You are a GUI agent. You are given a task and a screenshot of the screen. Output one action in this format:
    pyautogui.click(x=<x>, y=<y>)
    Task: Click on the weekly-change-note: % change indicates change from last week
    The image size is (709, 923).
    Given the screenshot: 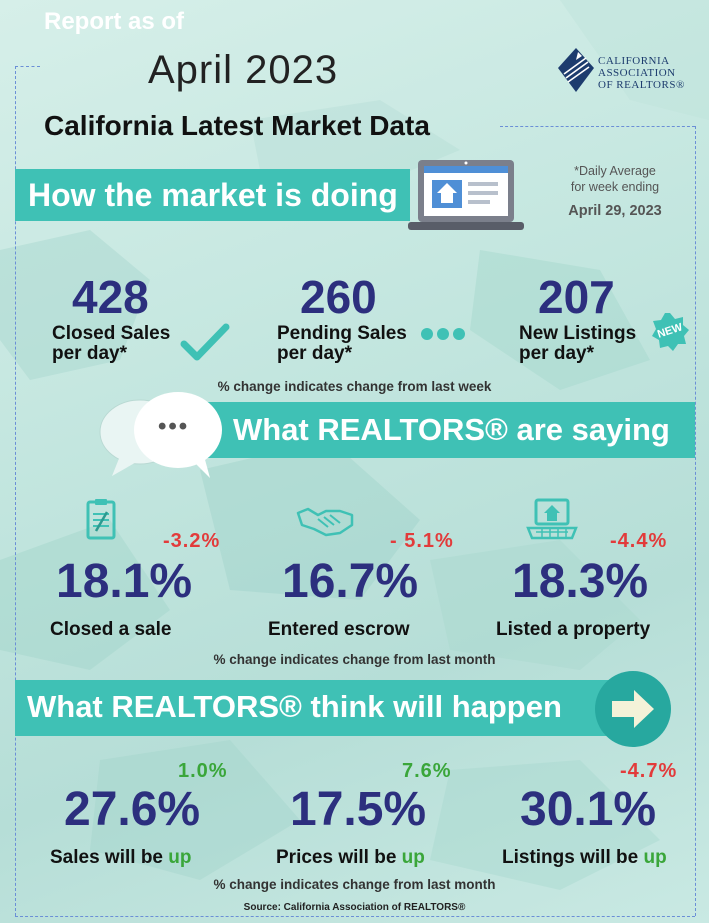 What is the action you would take?
    pyautogui.click(x=354, y=386)
    